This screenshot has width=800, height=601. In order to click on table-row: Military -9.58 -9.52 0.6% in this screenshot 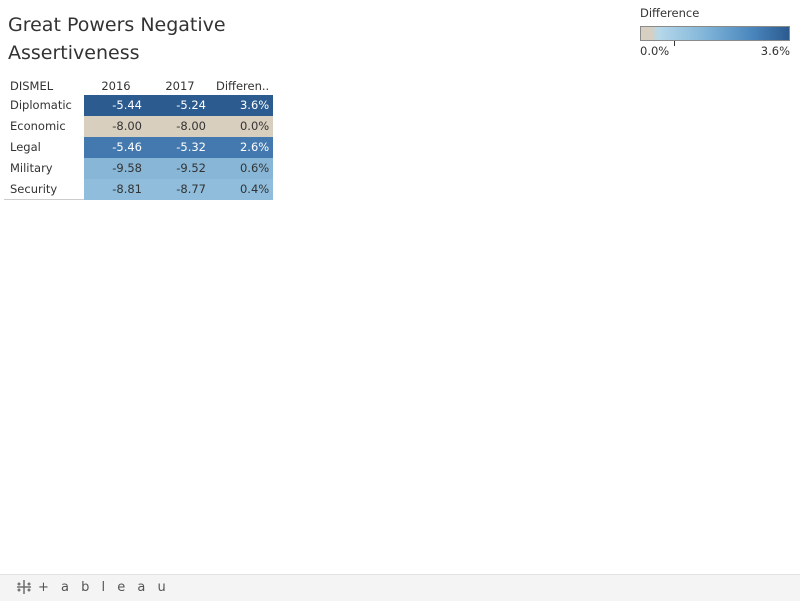, I will do `click(139, 168)`.